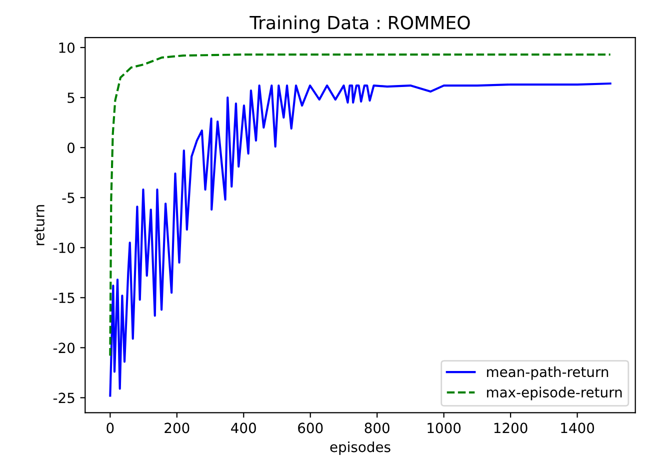  What do you see at coordinates (554, 393) in the screenshot?
I see `legend-label: max-episode-return` at bounding box center [554, 393].